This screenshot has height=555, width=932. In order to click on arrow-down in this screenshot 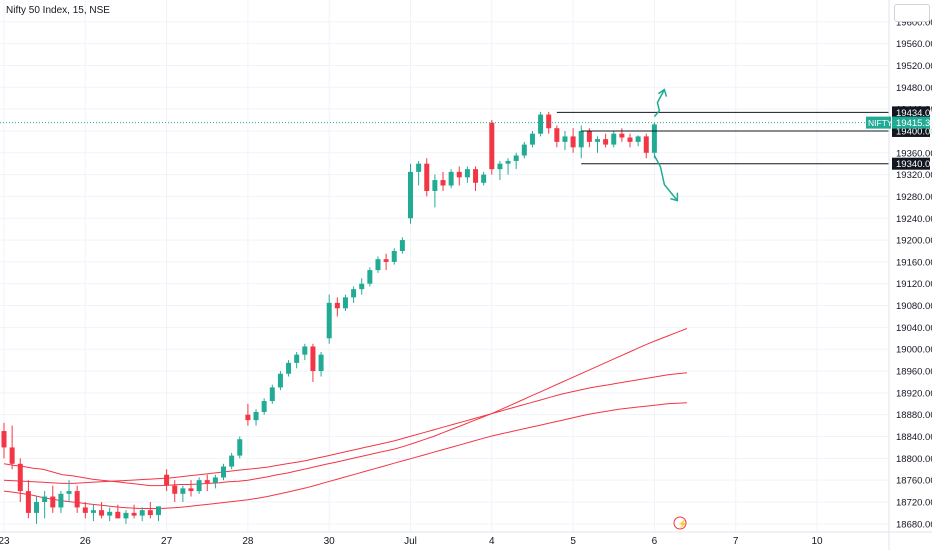, I will do `click(665, 178)`.